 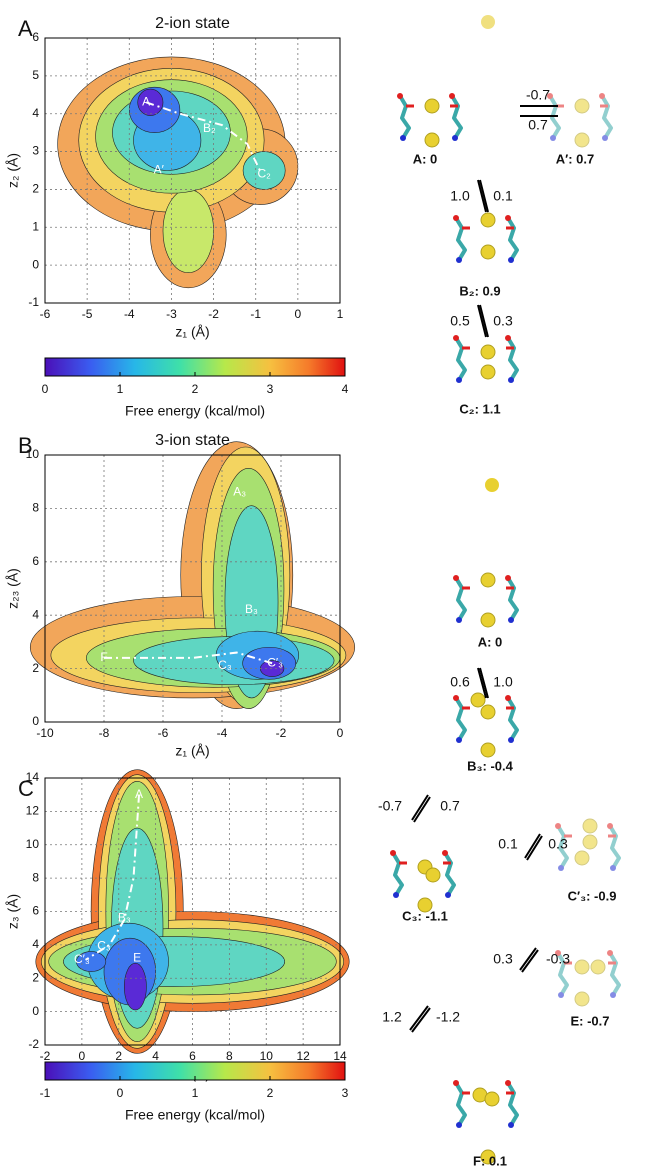 What do you see at coordinates (155, 1056) in the screenshot?
I see `x-tick-label: 4` at bounding box center [155, 1056].